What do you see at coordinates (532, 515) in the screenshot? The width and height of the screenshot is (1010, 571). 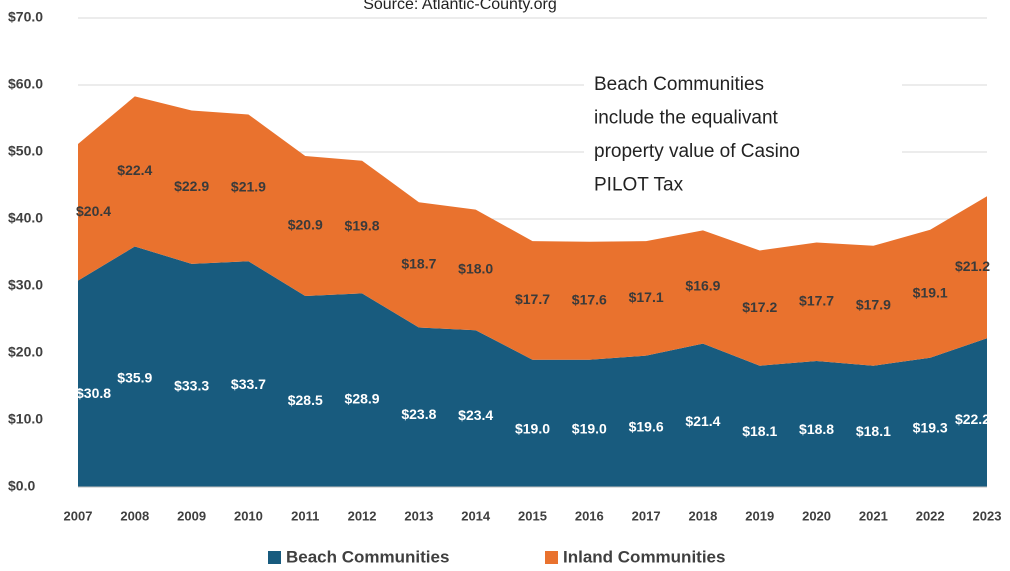 I see `x-tick-label: 2015` at bounding box center [532, 515].